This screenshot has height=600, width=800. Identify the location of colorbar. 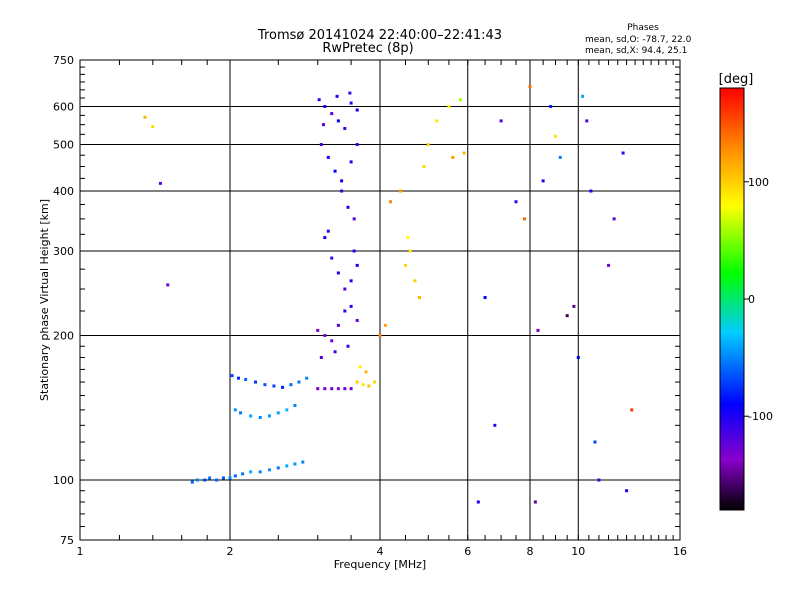
(732, 299).